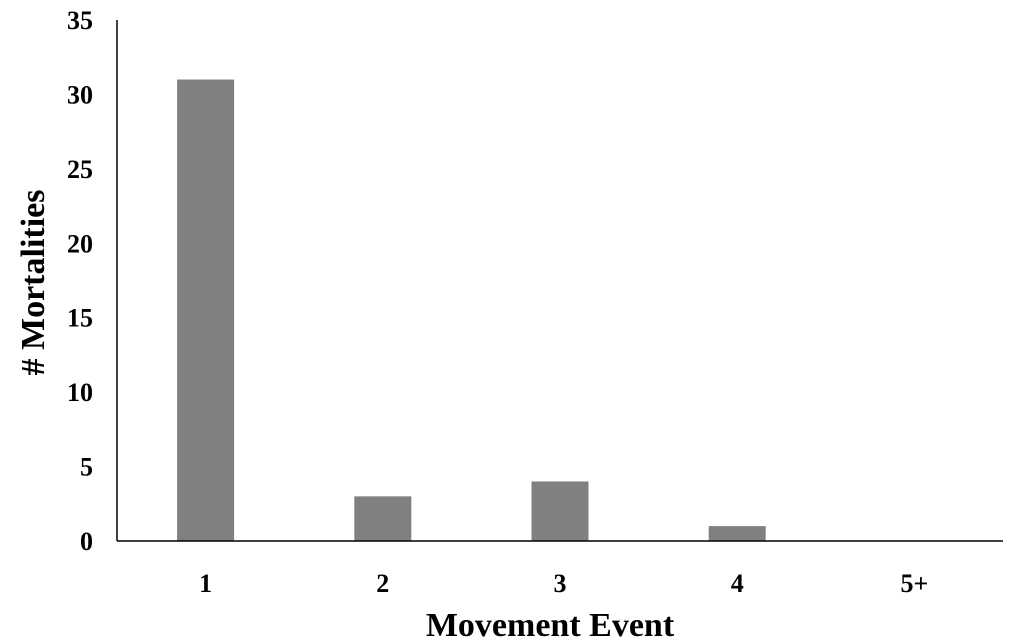  What do you see at coordinates (914, 583) in the screenshot?
I see `x-tick-label: 5+` at bounding box center [914, 583].